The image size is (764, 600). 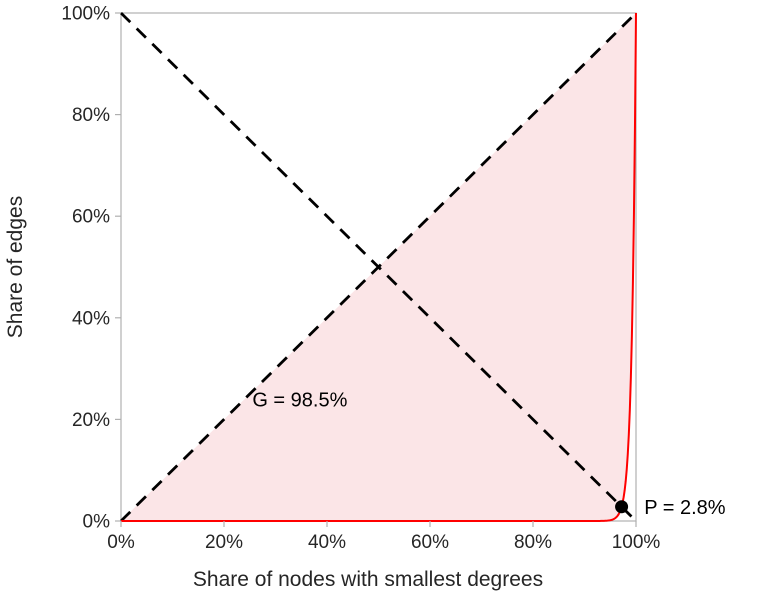 I want to click on p-value-annotation: P = 2.8%, so click(x=685, y=508).